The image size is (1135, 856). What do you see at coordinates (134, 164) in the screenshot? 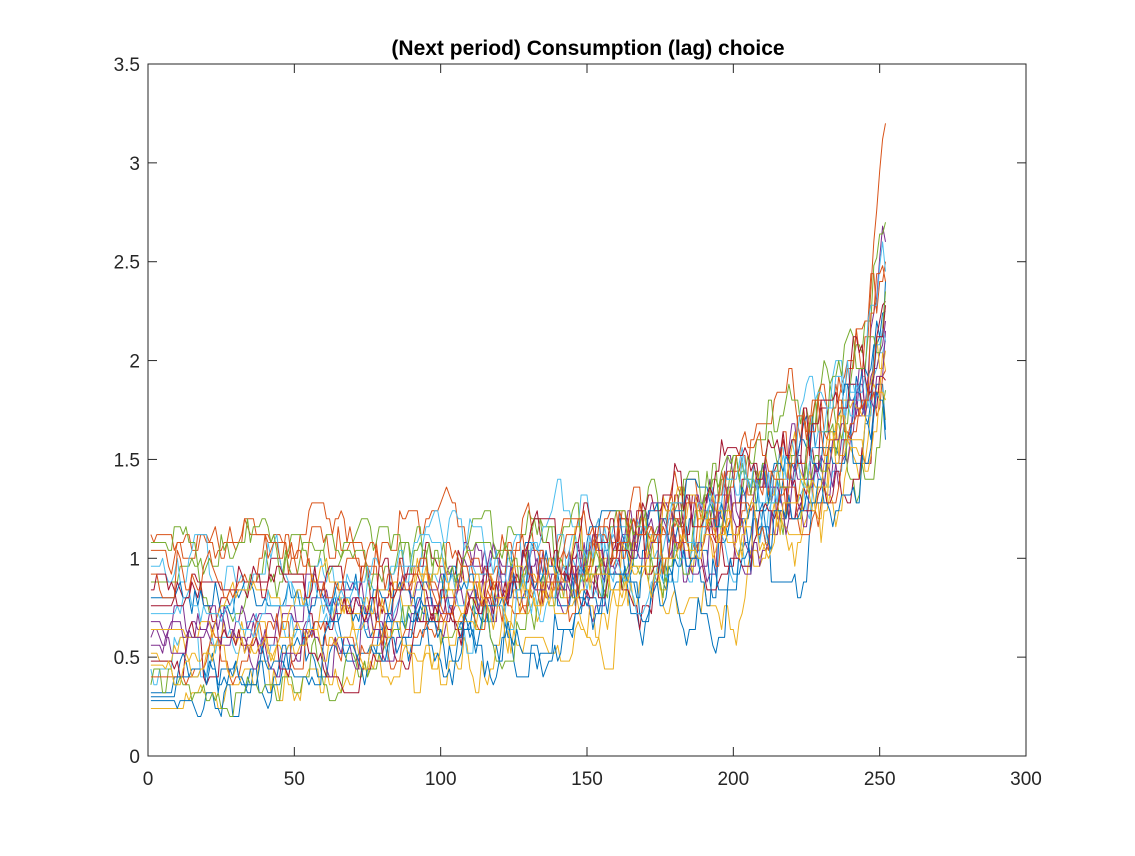
I see `y-tick-label: 3` at bounding box center [134, 164].